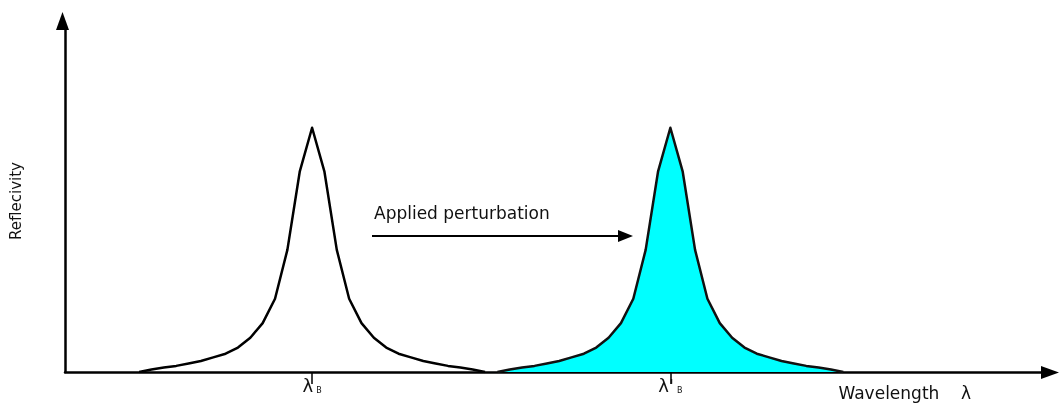 The height and width of the screenshot is (405, 1059). Describe the element at coordinates (462, 212) in the screenshot. I see `annotation: Applied perturbation` at that location.